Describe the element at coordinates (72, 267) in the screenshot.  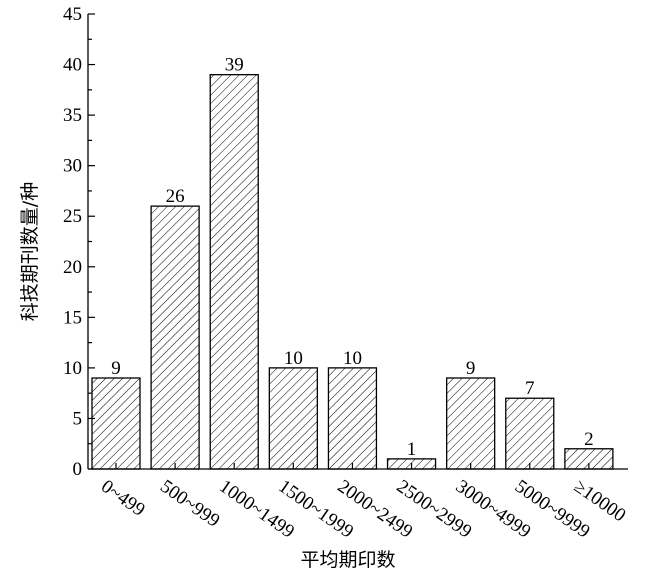
I see `y-tick-label: 20` at that location.